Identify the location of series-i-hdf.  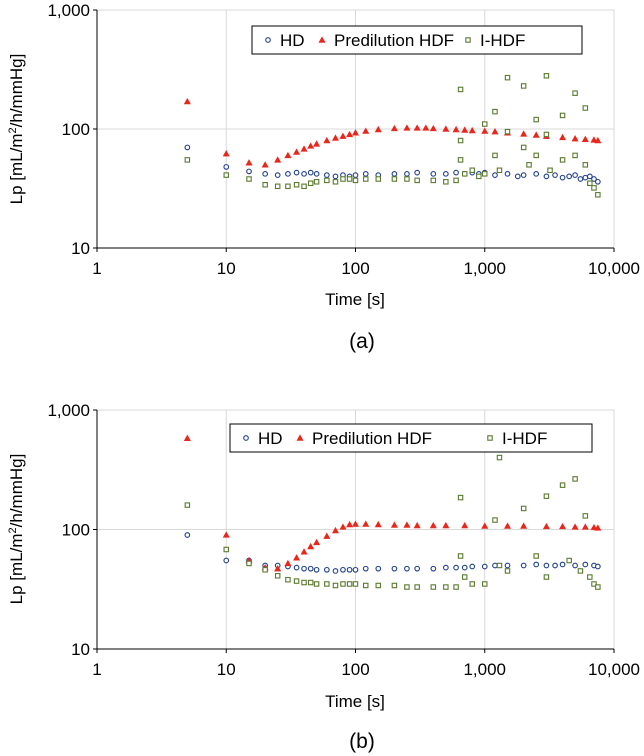
(392, 135).